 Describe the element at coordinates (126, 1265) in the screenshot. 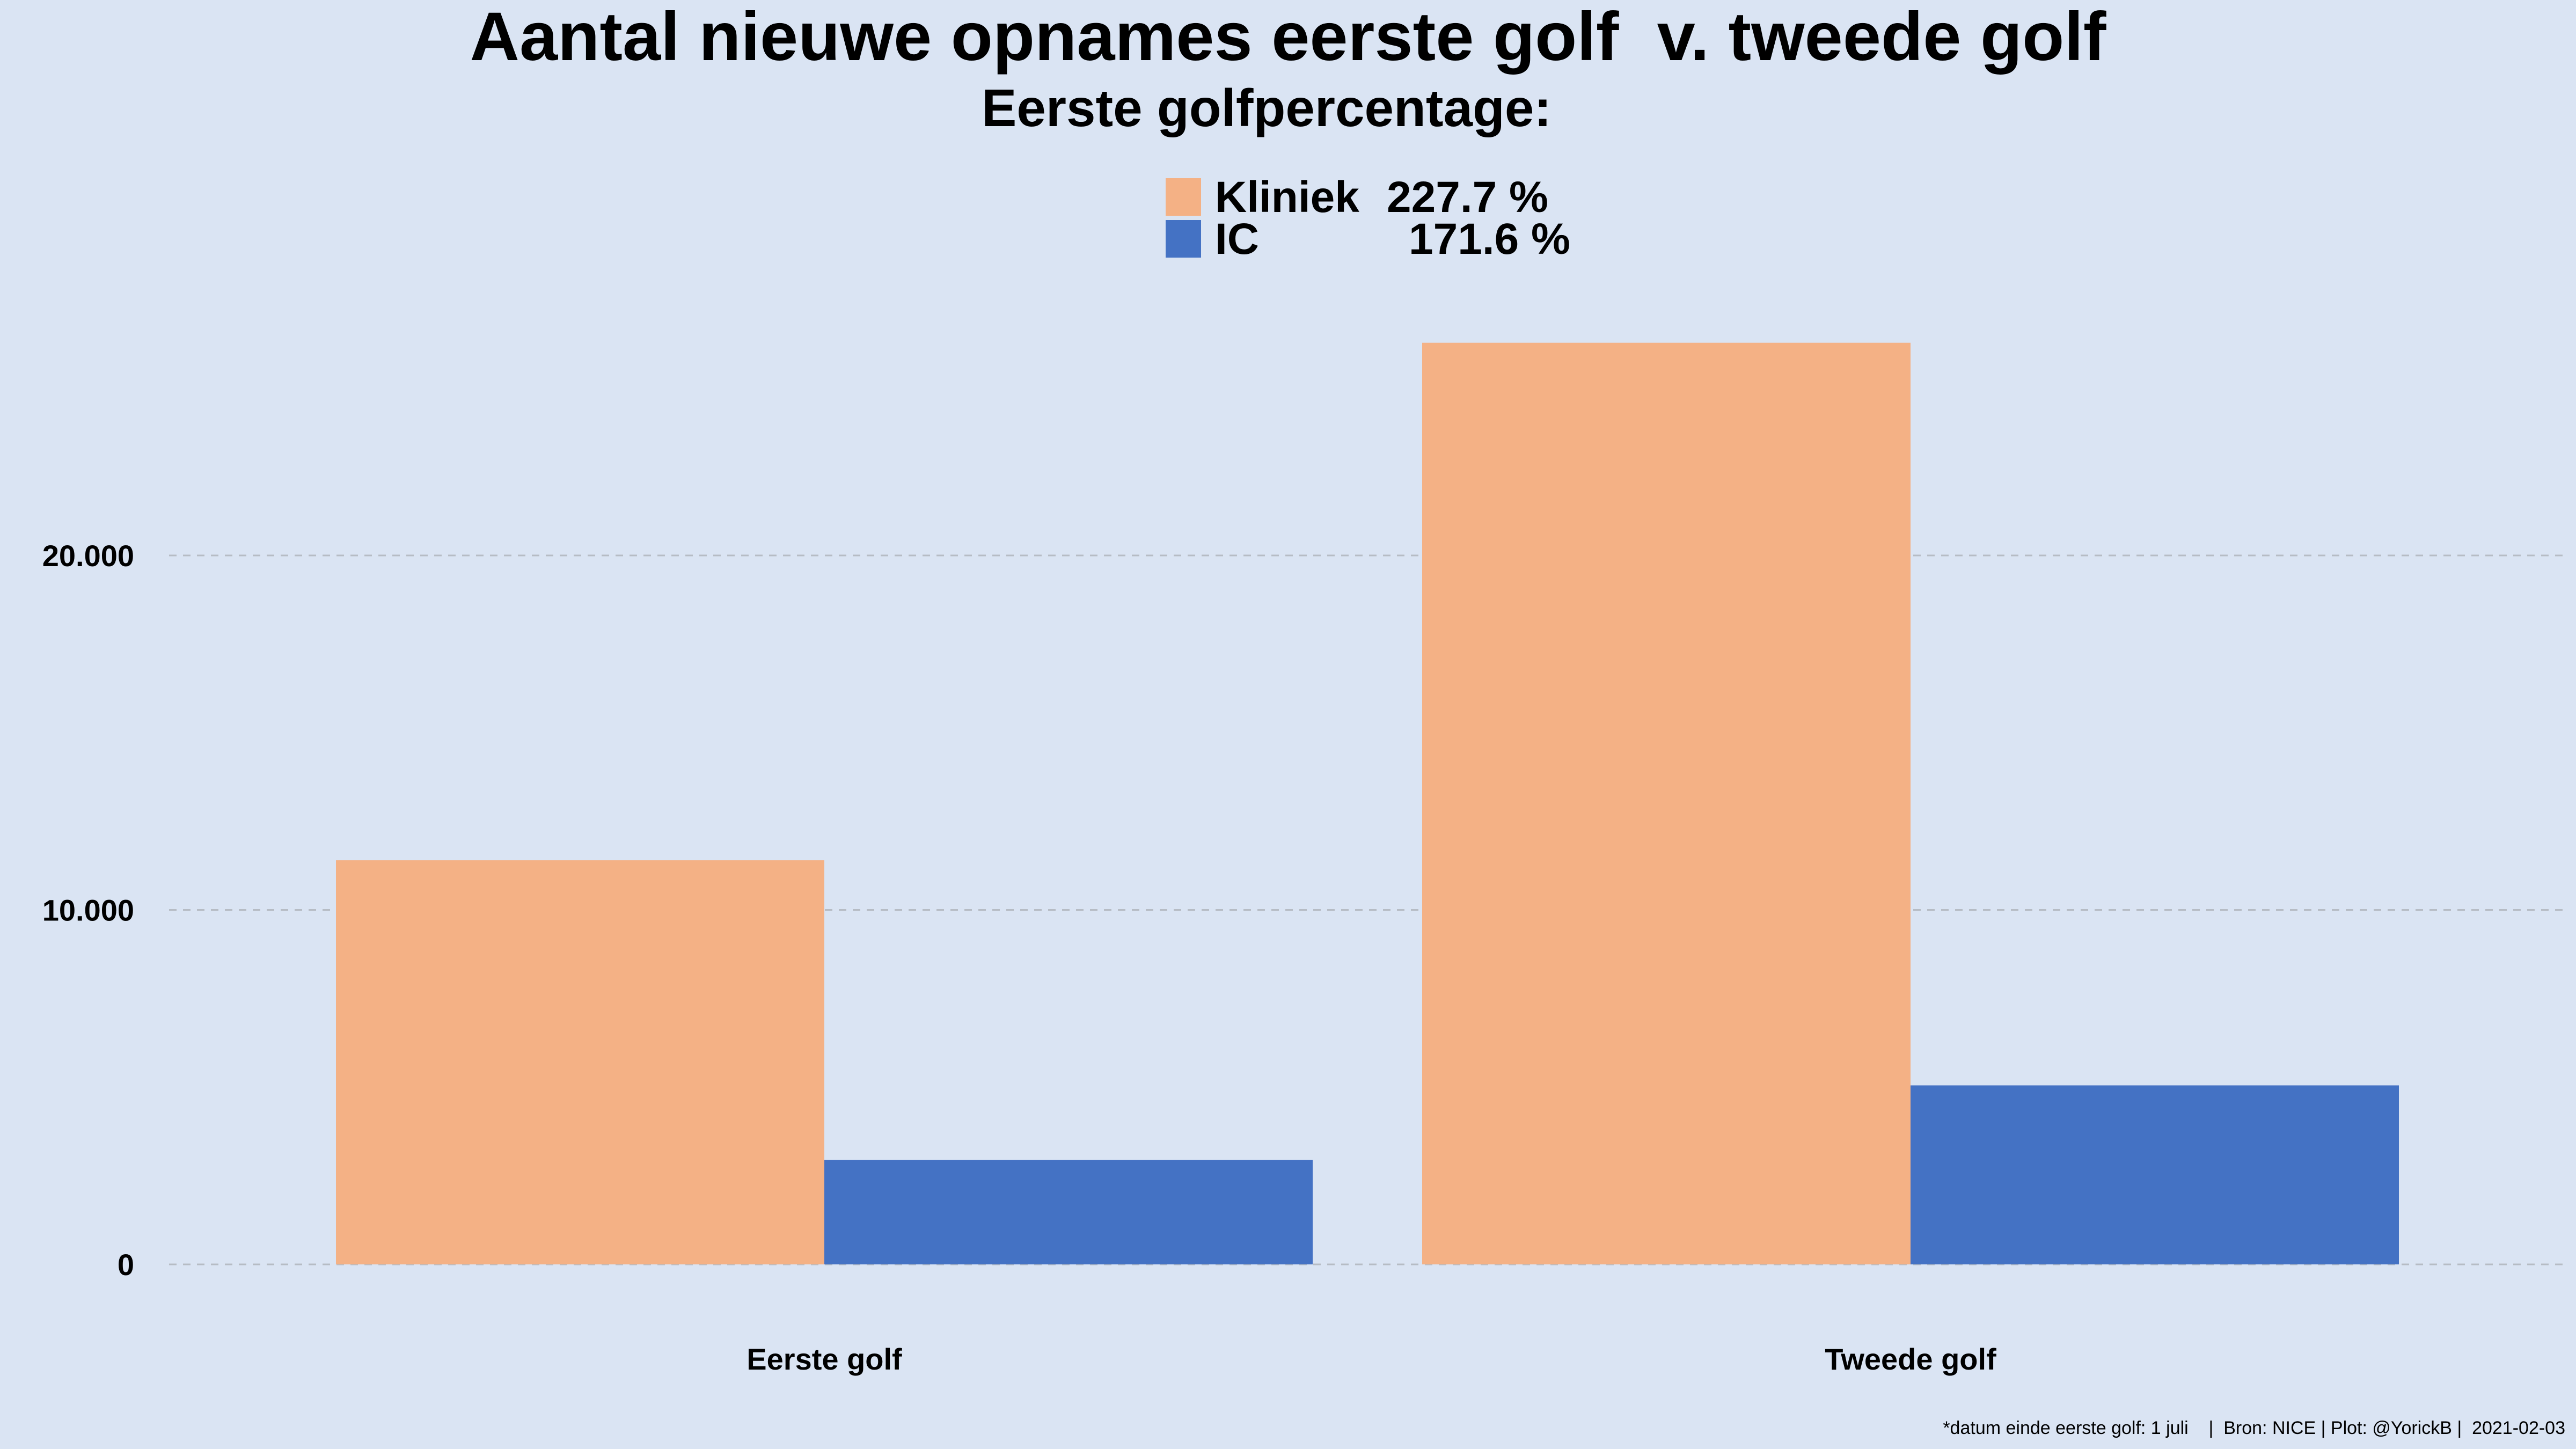

I see `y-tick-label: 0` at that location.